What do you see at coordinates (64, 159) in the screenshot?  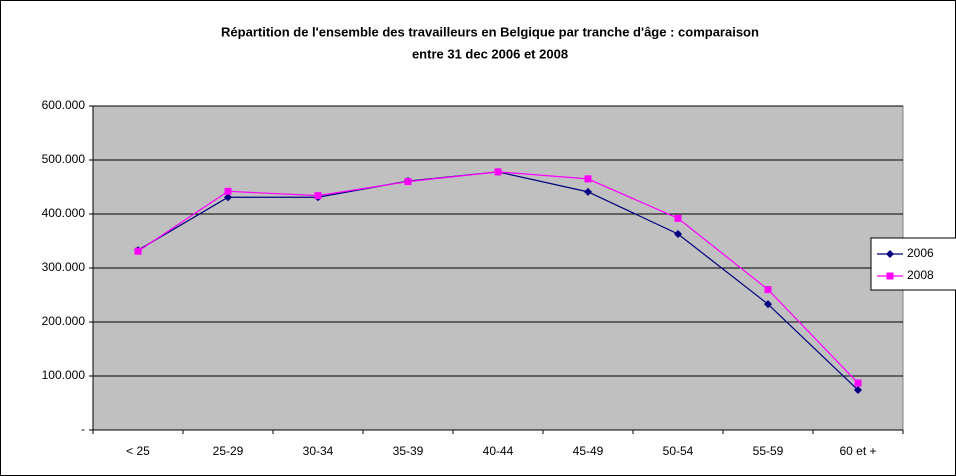 I see `y-tick-label: 500.000` at bounding box center [64, 159].